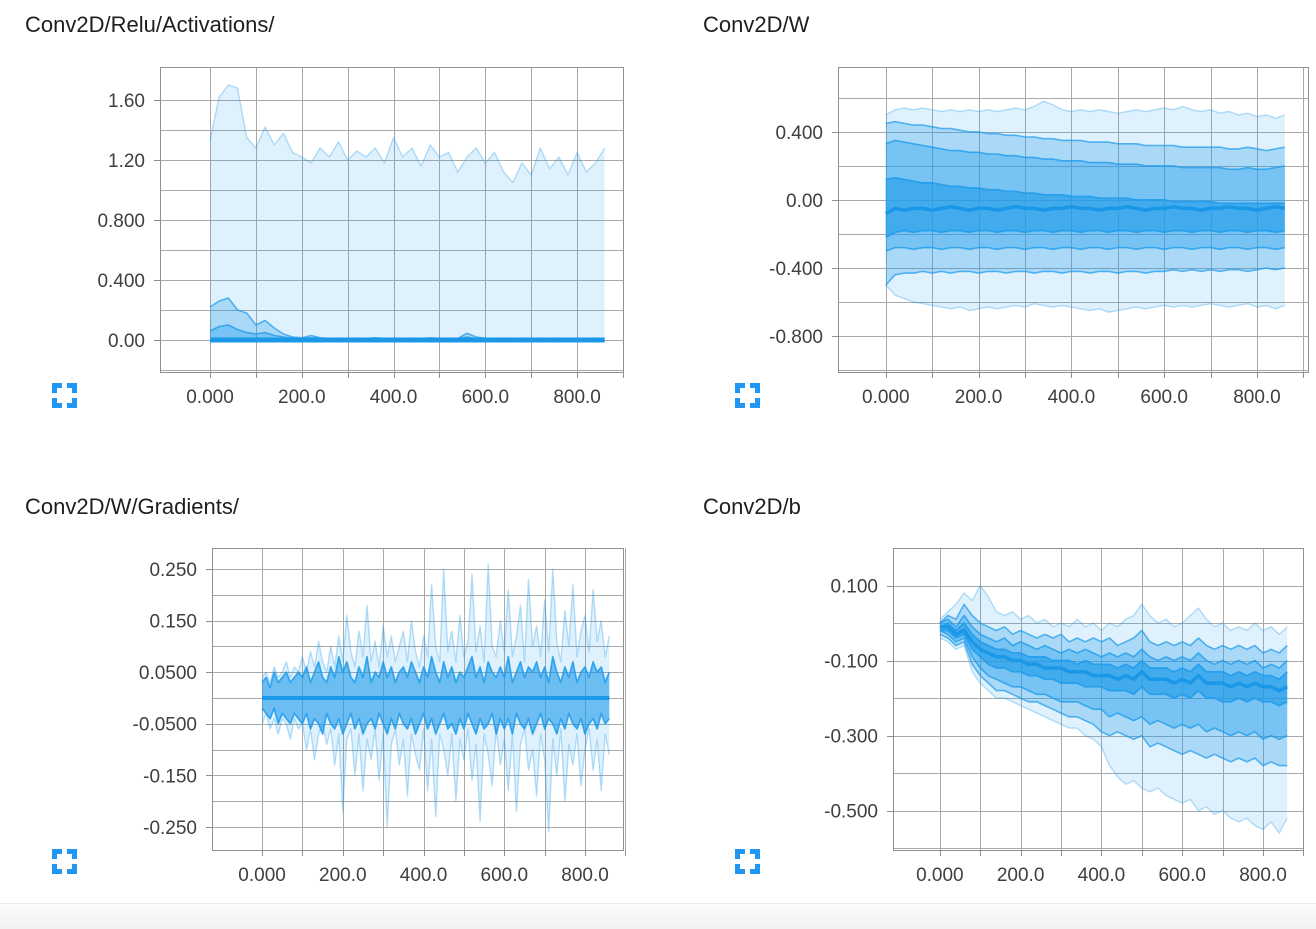  Describe the element at coordinates (173, 570) in the screenshot. I see `y-tick-label: 0.250` at that location.